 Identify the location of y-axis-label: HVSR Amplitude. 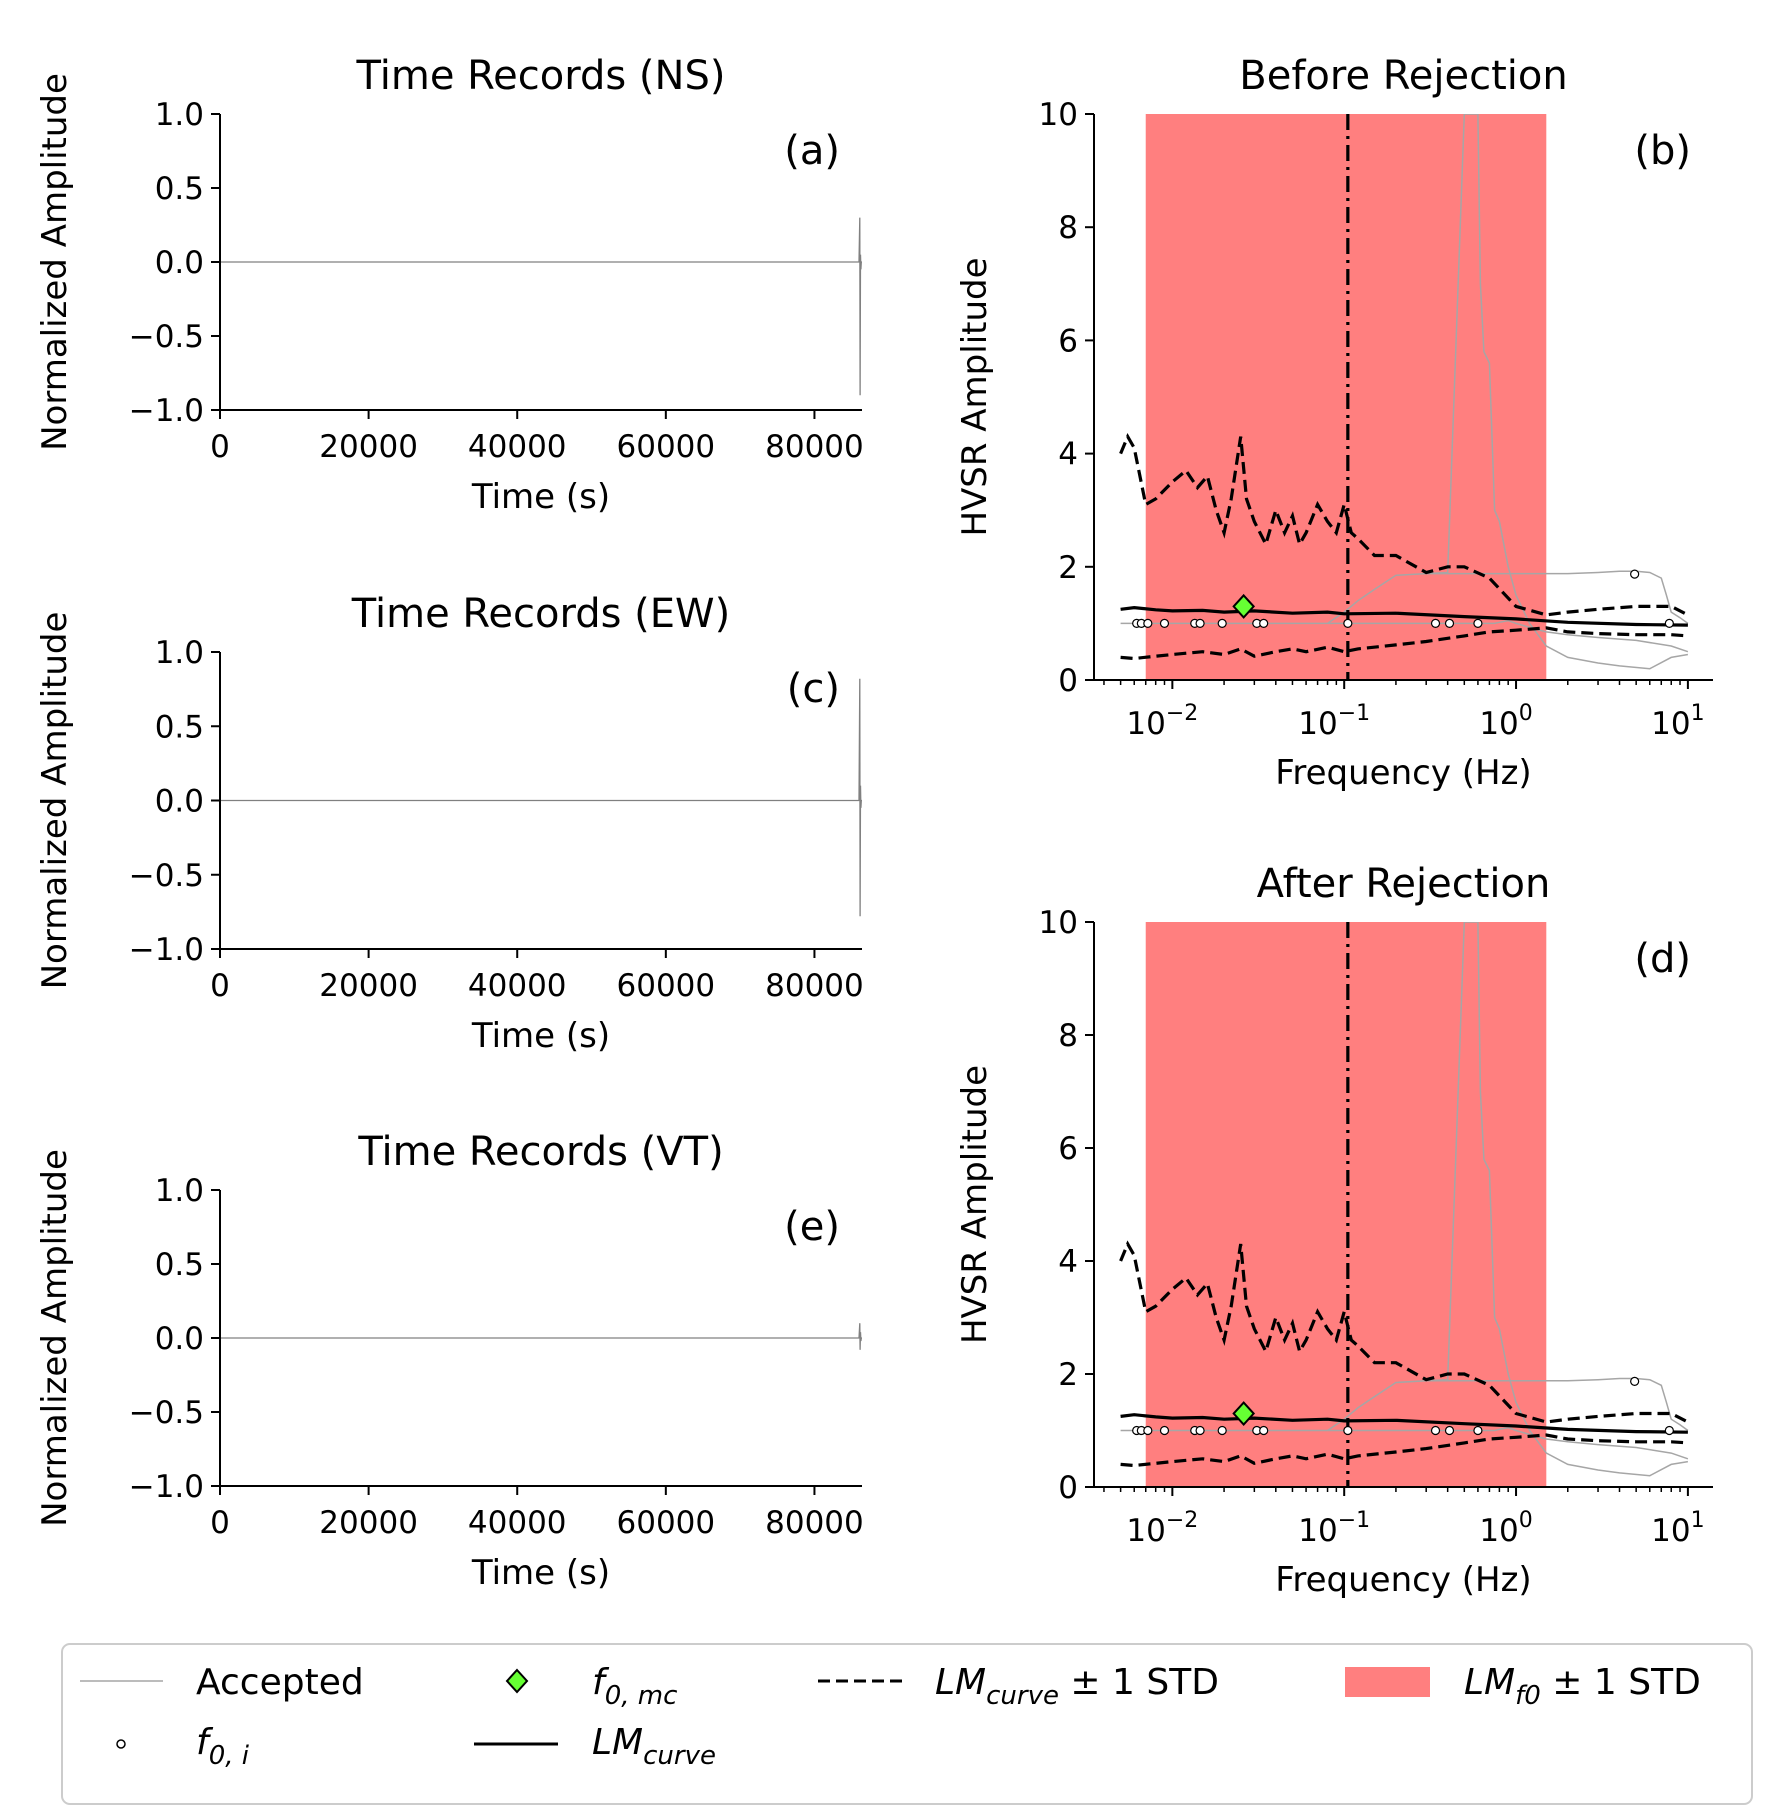
(975, 396).